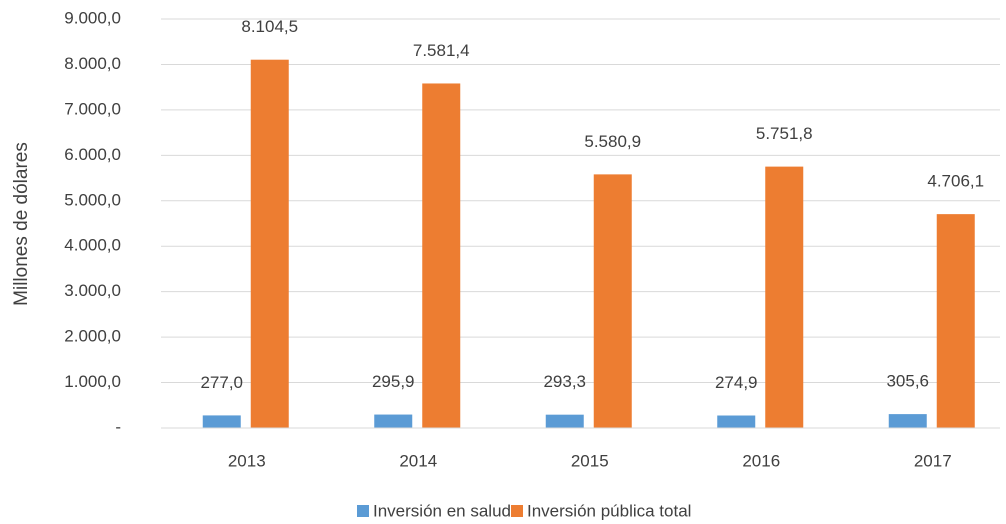 The image size is (1006, 524). What do you see at coordinates (221, 382) in the screenshot?
I see `data-label: 277,0` at bounding box center [221, 382].